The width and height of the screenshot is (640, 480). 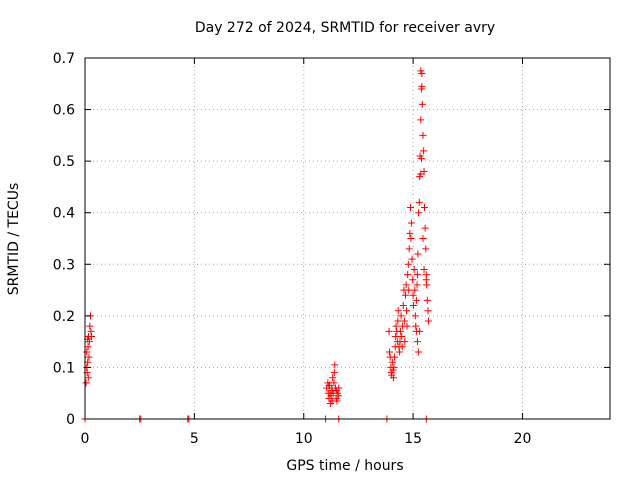 What do you see at coordinates (70, 420) in the screenshot?
I see `y-tick-label: 0` at bounding box center [70, 420].